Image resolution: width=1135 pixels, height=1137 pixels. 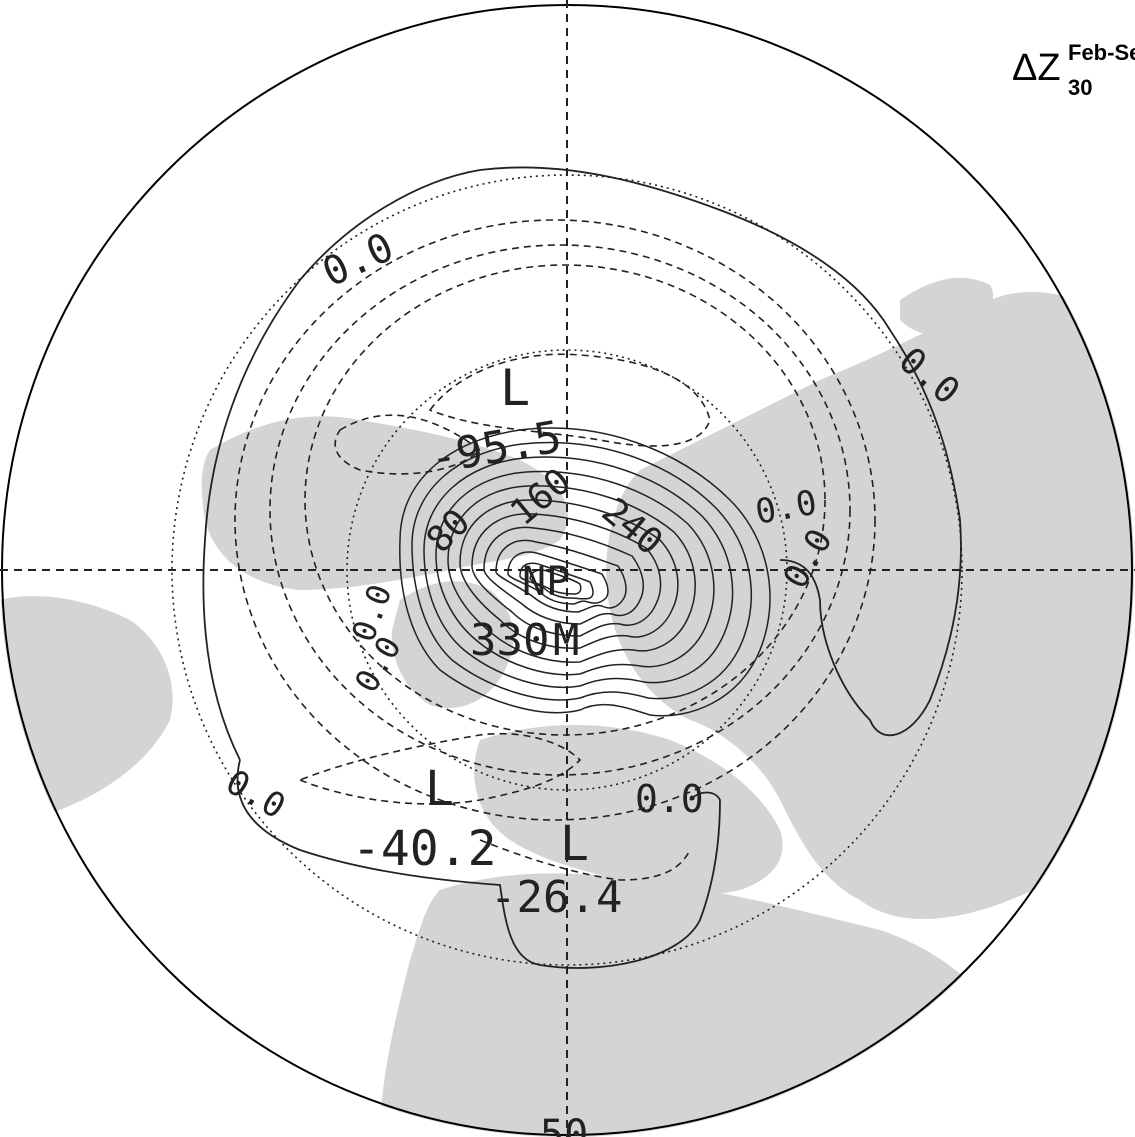 I want to click on title-delta-z: ΔZ, so click(x=1036, y=68).